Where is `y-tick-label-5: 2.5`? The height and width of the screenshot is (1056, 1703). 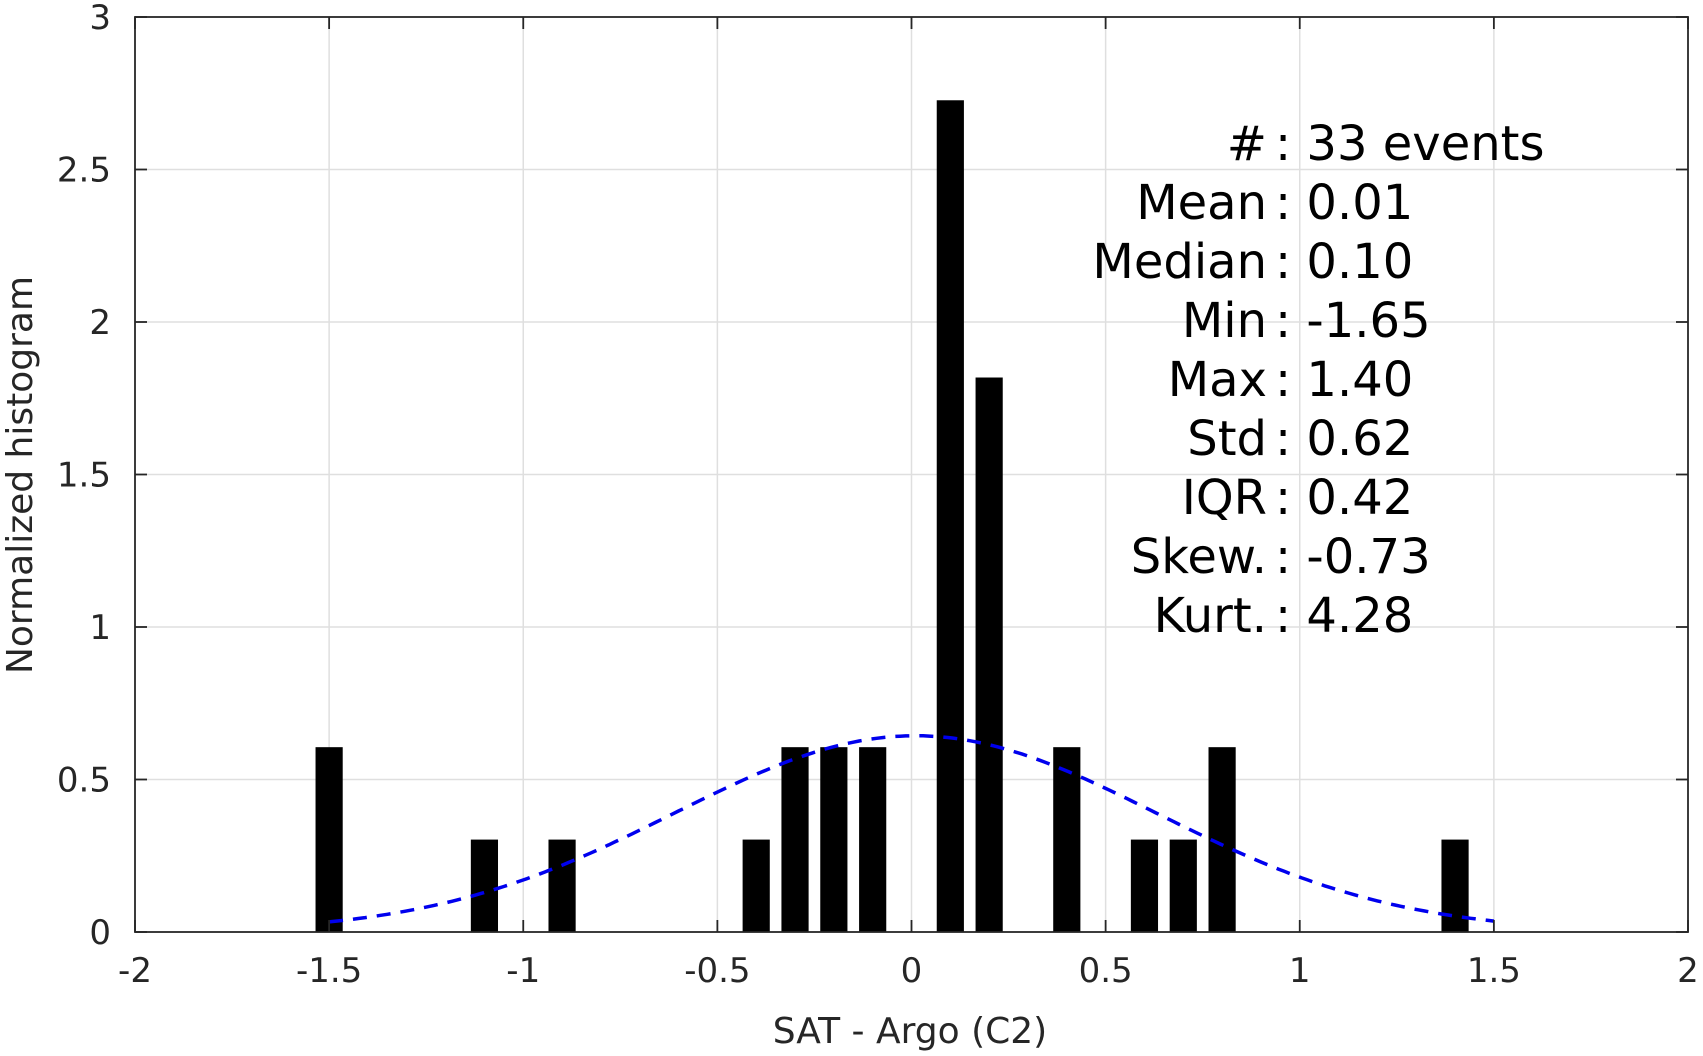 y-tick-label-5: 2.5 is located at coordinates (84, 171).